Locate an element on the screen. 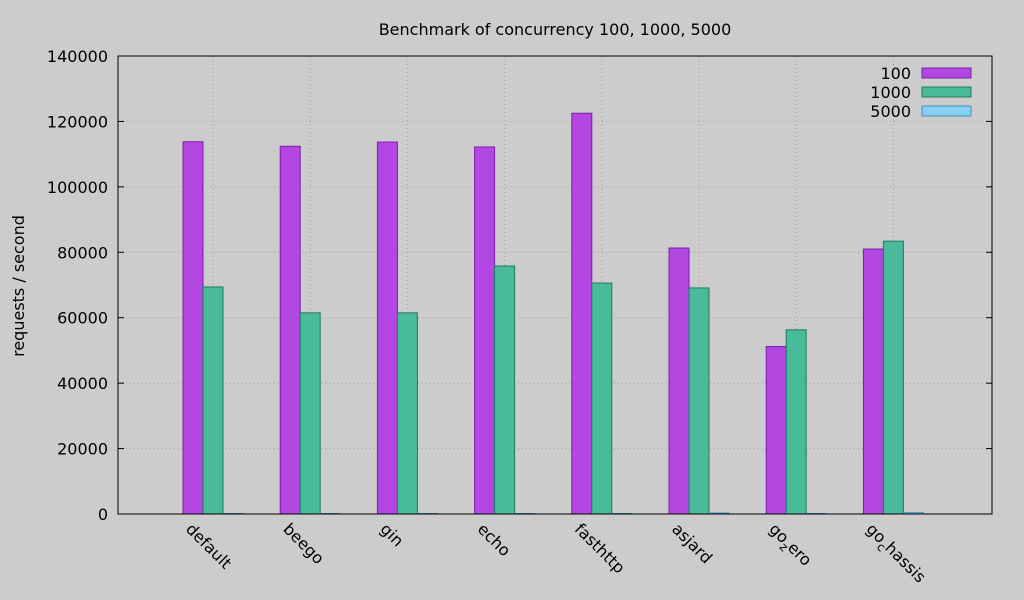  y-tick-label: 140000 is located at coordinates (77, 56).